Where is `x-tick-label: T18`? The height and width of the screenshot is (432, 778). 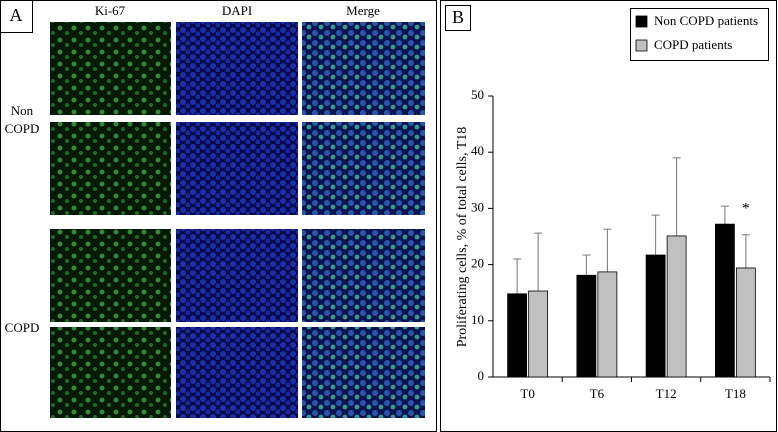 x-tick-label: T18 is located at coordinates (735, 393).